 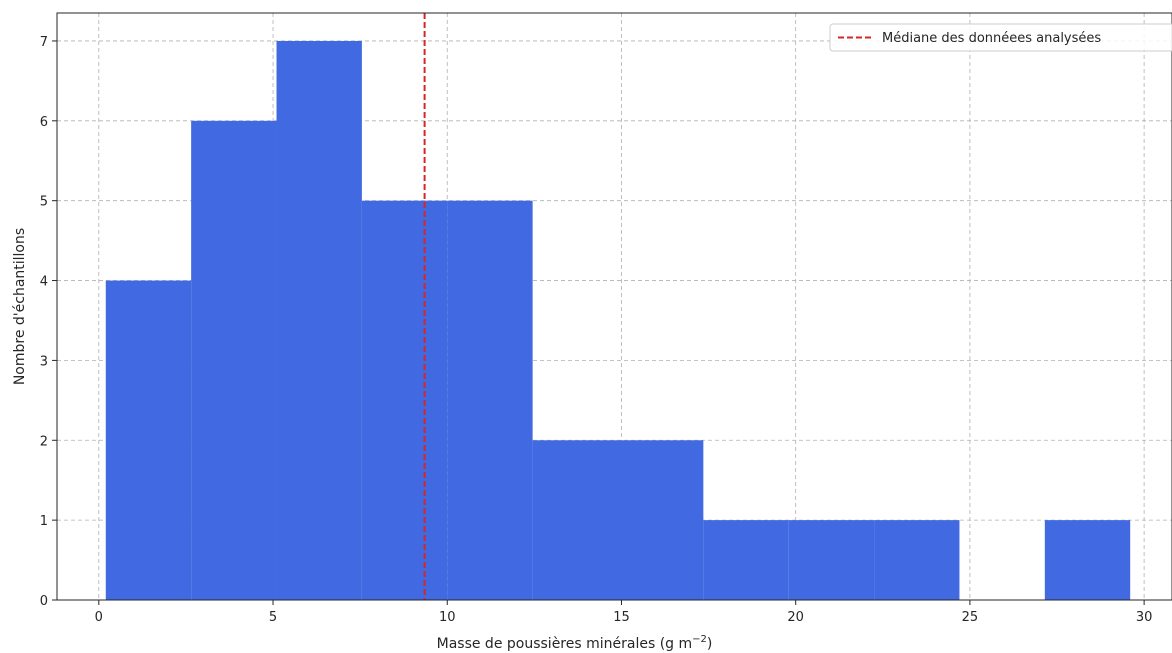 What do you see at coordinates (709, 644) in the screenshot?
I see `x-axis-label-close: )` at bounding box center [709, 644].